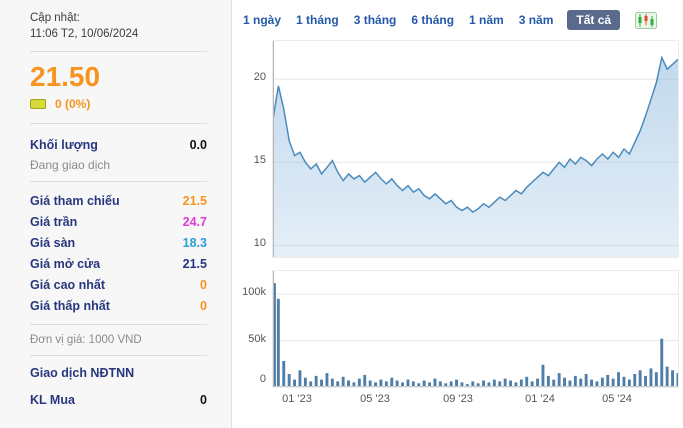 This screenshot has height=428, width=683. Describe the element at coordinates (255, 329) in the screenshot. I see `volume-y-axis: 100k 50k 0` at that location.